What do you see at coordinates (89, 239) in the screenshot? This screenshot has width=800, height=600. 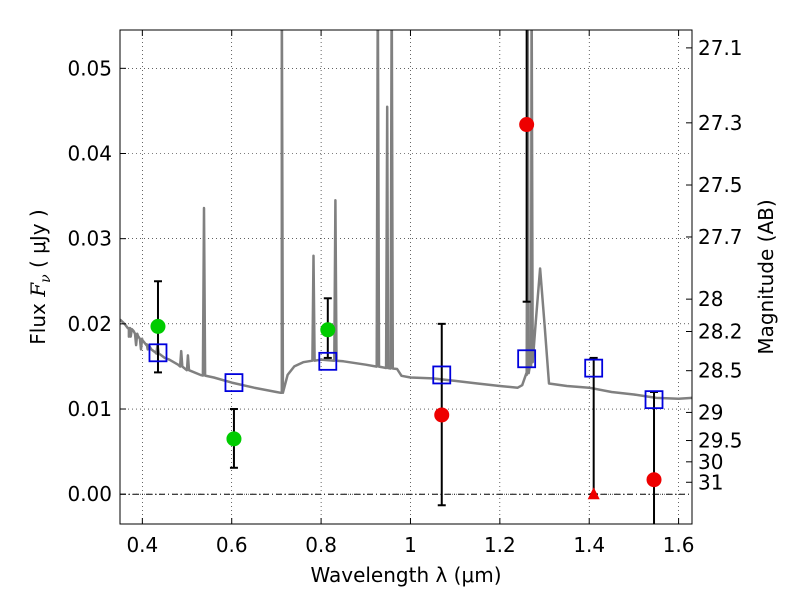 I see `y-tick-label: 0.03` at bounding box center [89, 239].